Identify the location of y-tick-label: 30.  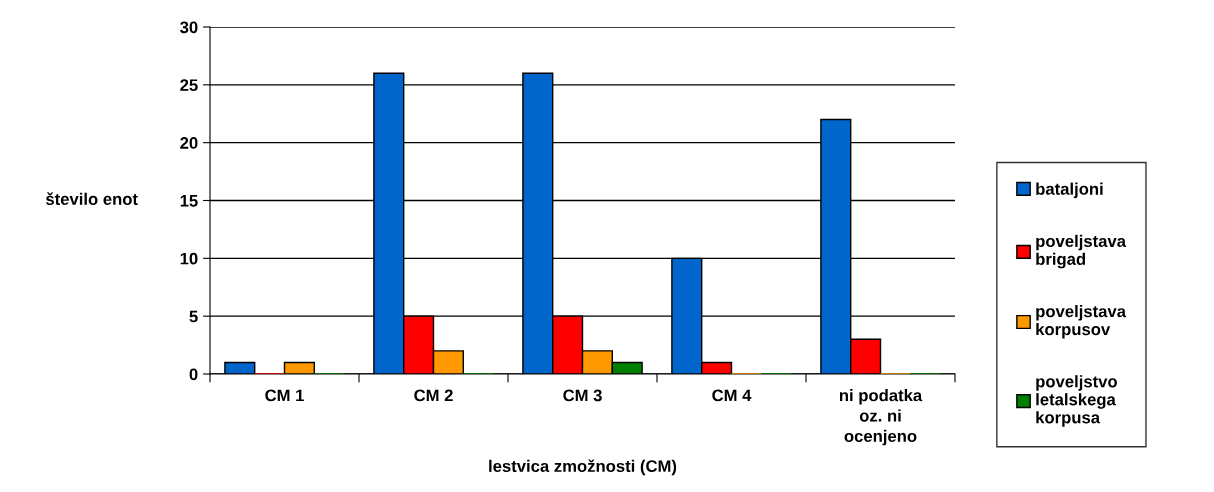
(189, 27).